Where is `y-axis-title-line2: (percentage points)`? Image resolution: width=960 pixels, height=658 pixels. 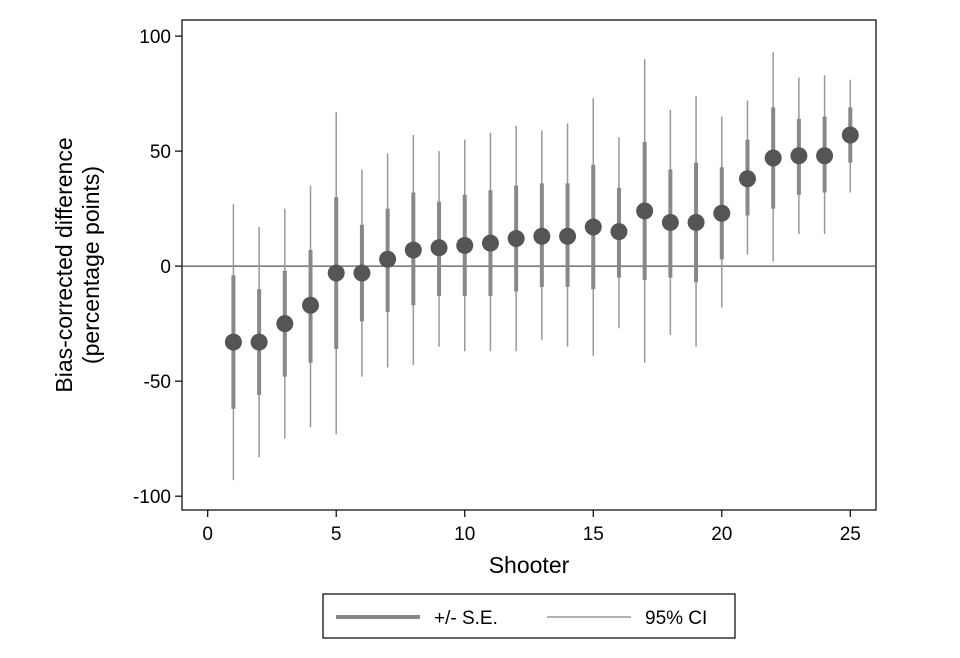 y-axis-title-line2: (percentage points) is located at coordinates (91, 265).